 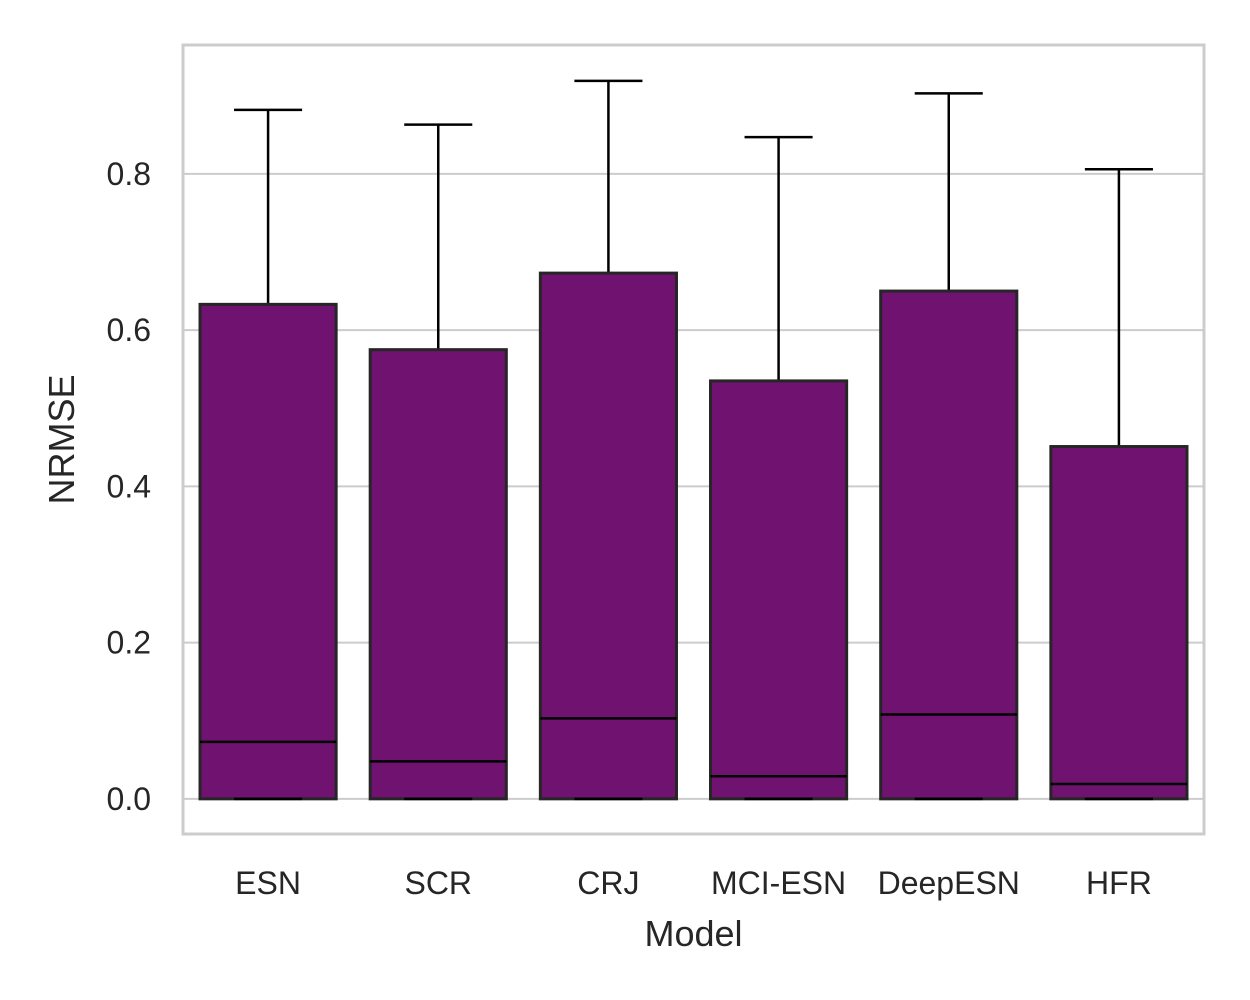 What do you see at coordinates (693, 883) in the screenshot?
I see `x-tick-labels: ESN SCR CRJ MCI-ESN DeepESN HFR` at bounding box center [693, 883].